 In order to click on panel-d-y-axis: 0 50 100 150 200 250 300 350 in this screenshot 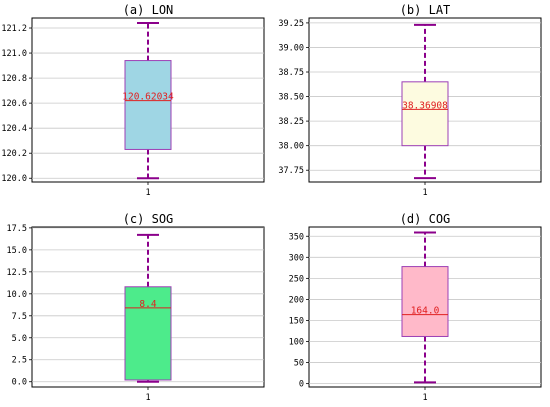, I will do `click(357, 311)`.